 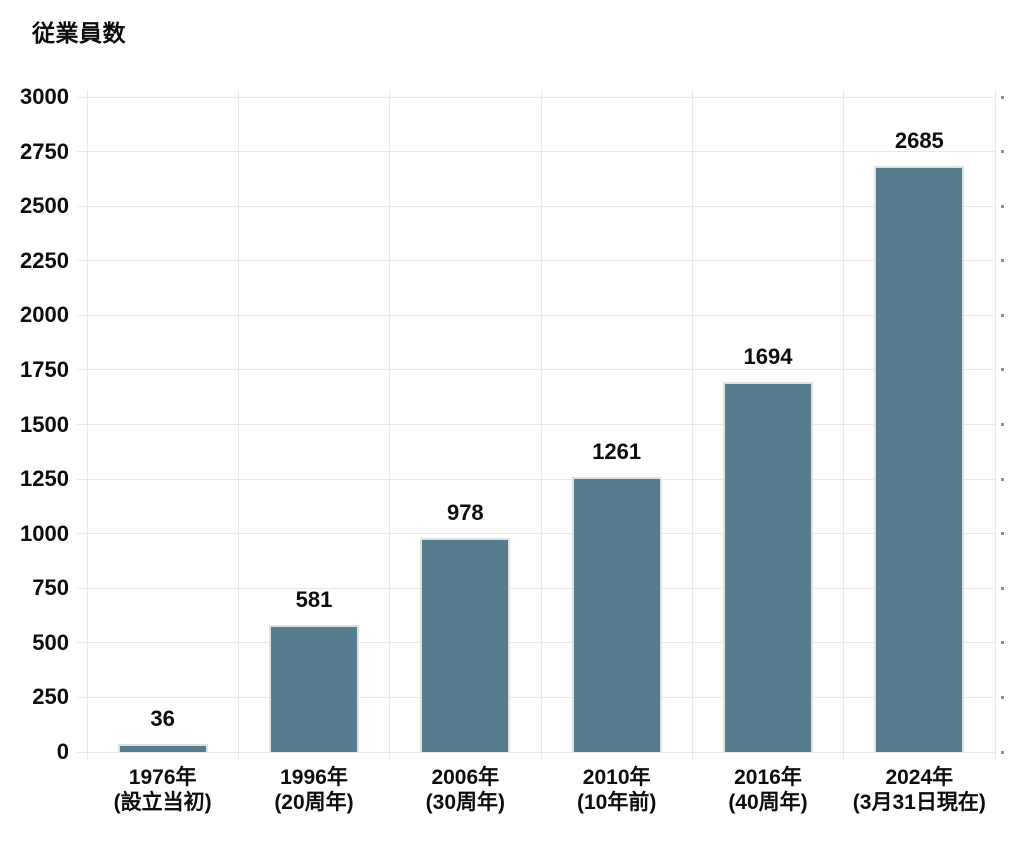 What do you see at coordinates (465, 790) in the screenshot?
I see `x-category-label: 2006年 (30周年)` at bounding box center [465, 790].